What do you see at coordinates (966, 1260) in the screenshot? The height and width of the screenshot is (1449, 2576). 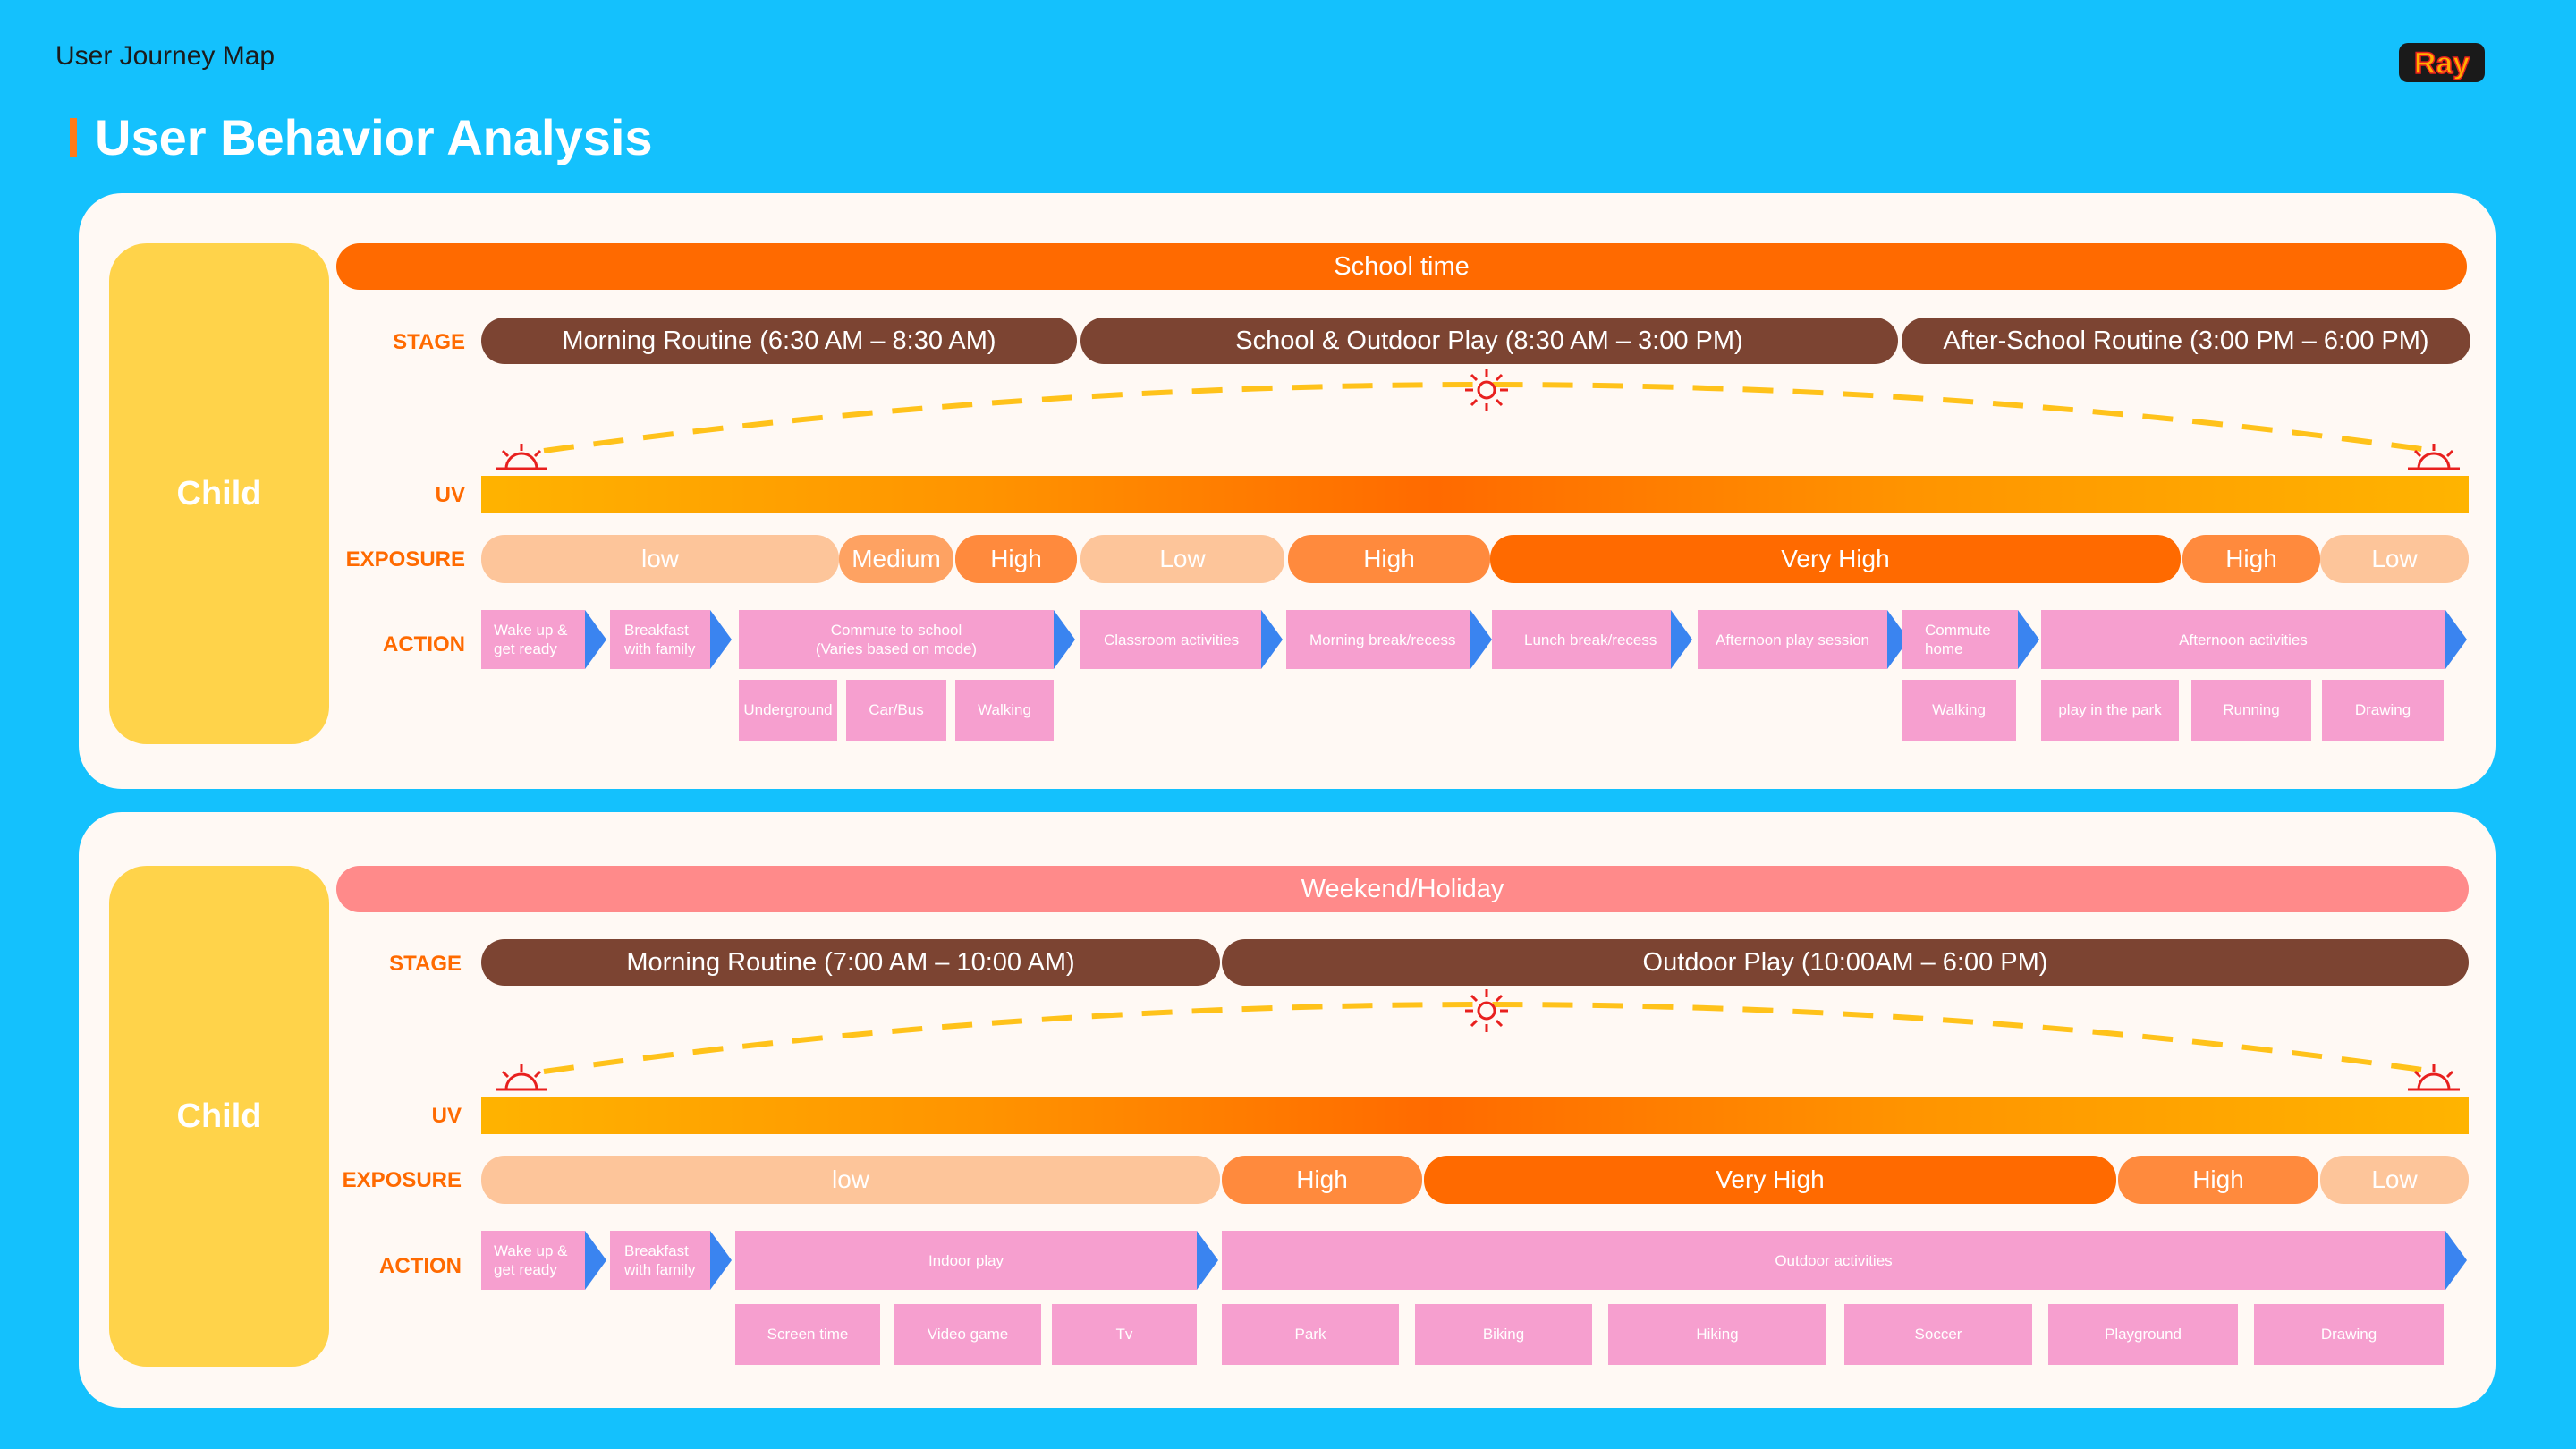 I see `action-label: Indoor play` at bounding box center [966, 1260].